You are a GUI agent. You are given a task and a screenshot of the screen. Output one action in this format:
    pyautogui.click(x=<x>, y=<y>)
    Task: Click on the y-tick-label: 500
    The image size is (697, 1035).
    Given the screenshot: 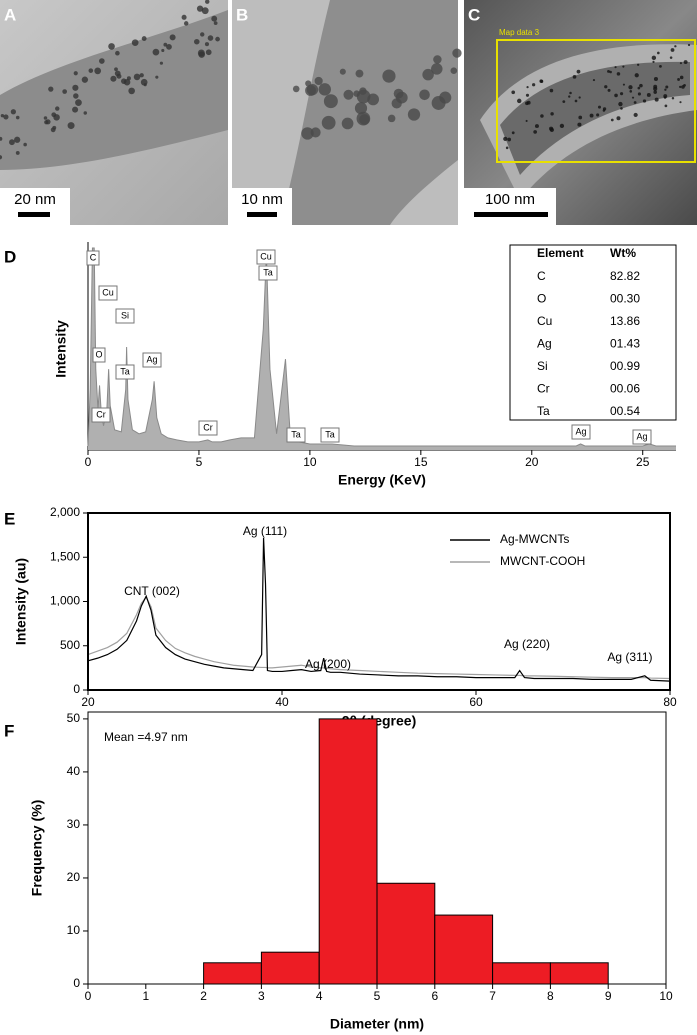 What is the action you would take?
    pyautogui.click(x=70, y=645)
    